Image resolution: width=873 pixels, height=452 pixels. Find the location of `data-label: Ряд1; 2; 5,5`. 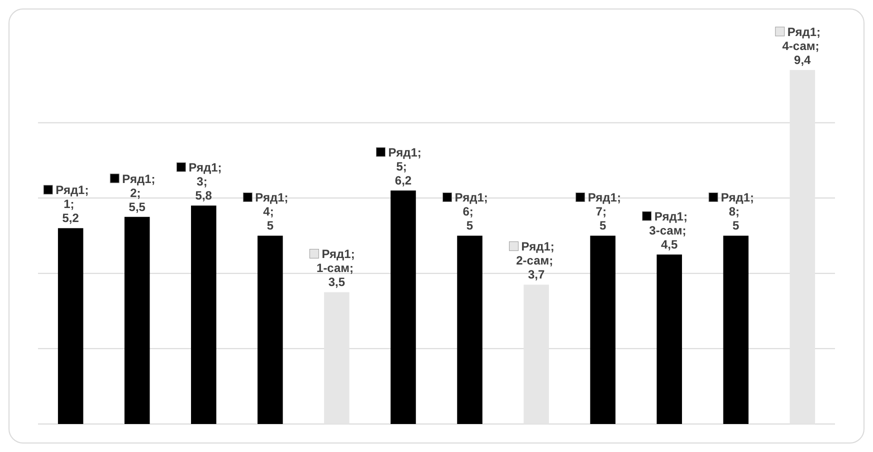

data-label: Ряд1; 2; 5,5 is located at coordinates (140, 193).